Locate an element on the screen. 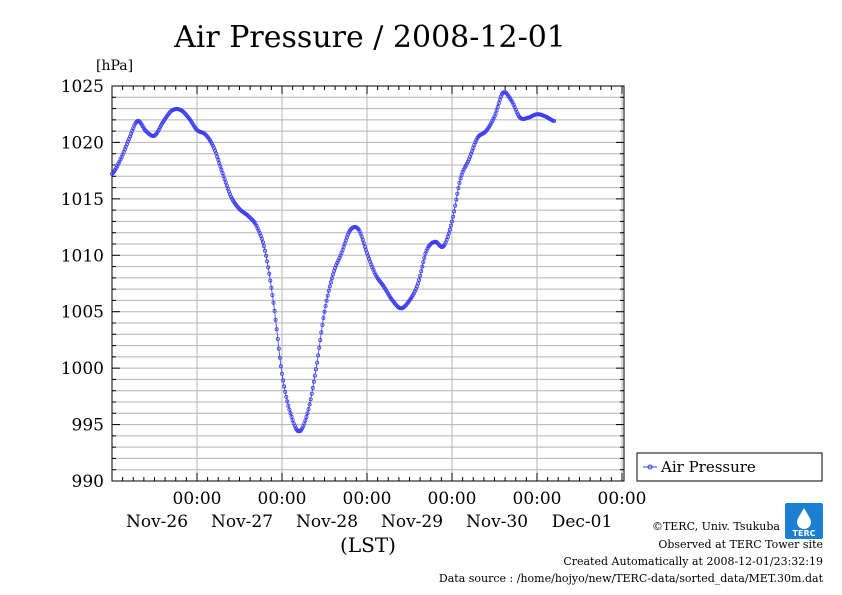 This screenshot has height=595, width=842. legend-label-air-pressure: Air Pressure is located at coordinates (708, 467).